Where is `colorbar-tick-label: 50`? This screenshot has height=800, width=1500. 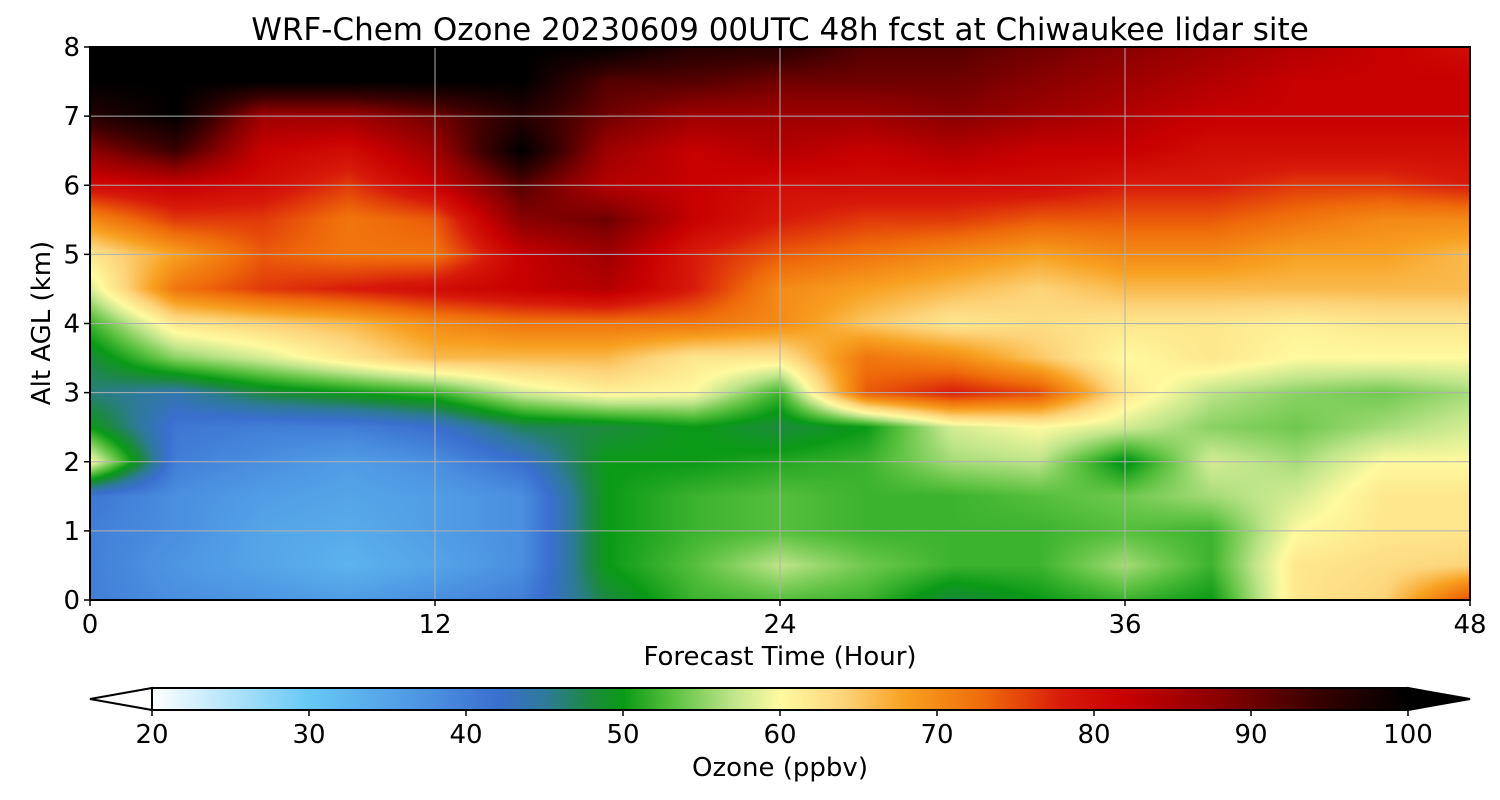 colorbar-tick-label: 50 is located at coordinates (622, 735).